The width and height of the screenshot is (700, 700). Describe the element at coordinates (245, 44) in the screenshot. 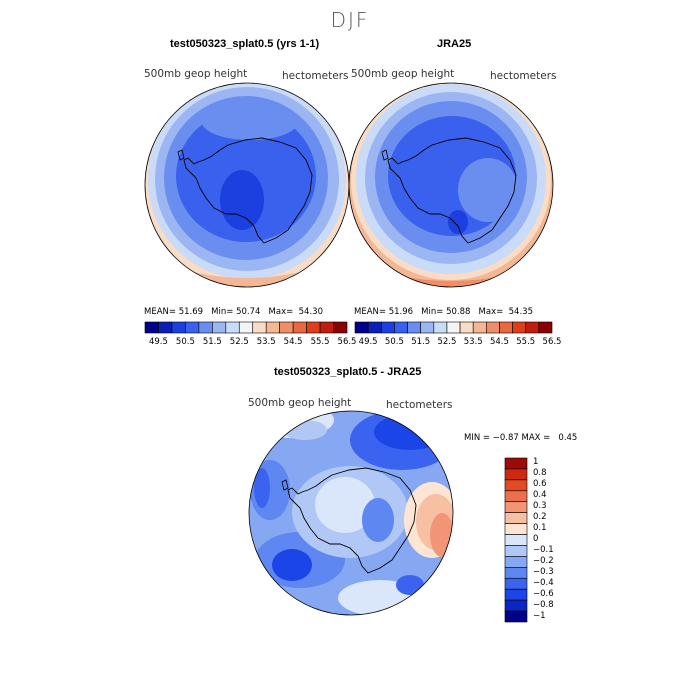

I see `panel1-title: test050323_splat0.5 (yrs 1-1)` at that location.